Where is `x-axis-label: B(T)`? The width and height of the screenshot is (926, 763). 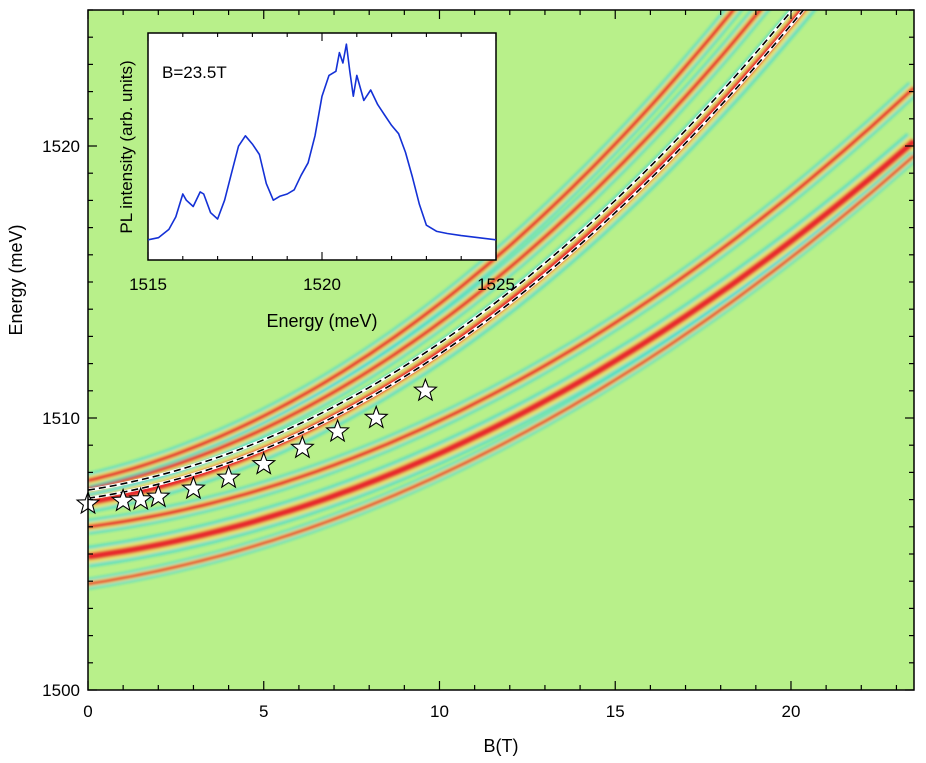 x-axis-label: B(T) is located at coordinates (501, 746).